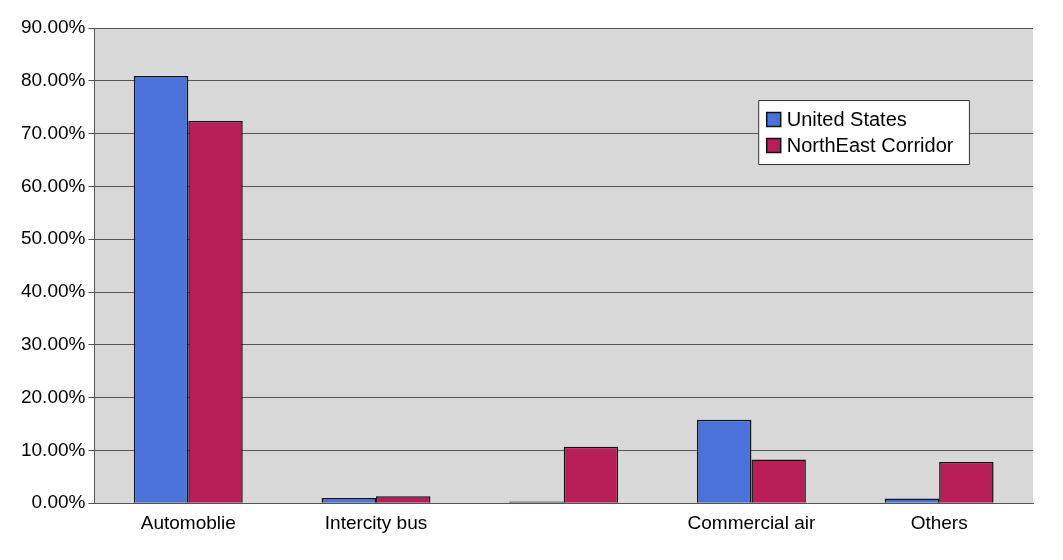 The height and width of the screenshot is (560, 1063). What do you see at coordinates (870, 145) in the screenshot?
I see `legend-label: NorthEast Corridor` at bounding box center [870, 145].